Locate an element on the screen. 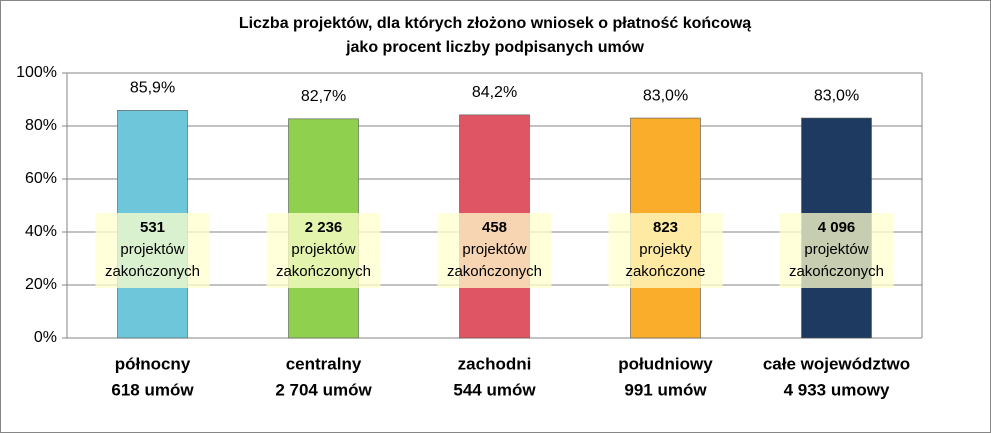  x-tick-label: południowy is located at coordinates (665, 363).